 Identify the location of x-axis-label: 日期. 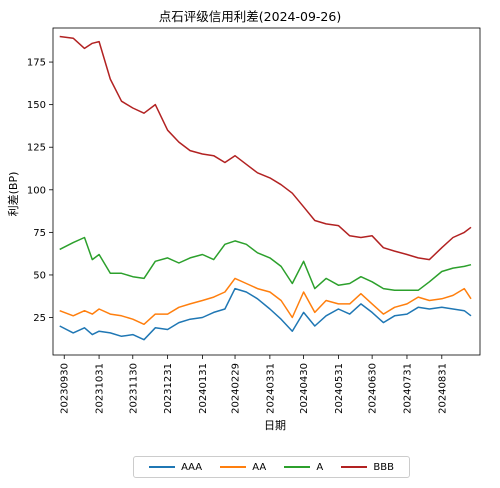
(275, 425).